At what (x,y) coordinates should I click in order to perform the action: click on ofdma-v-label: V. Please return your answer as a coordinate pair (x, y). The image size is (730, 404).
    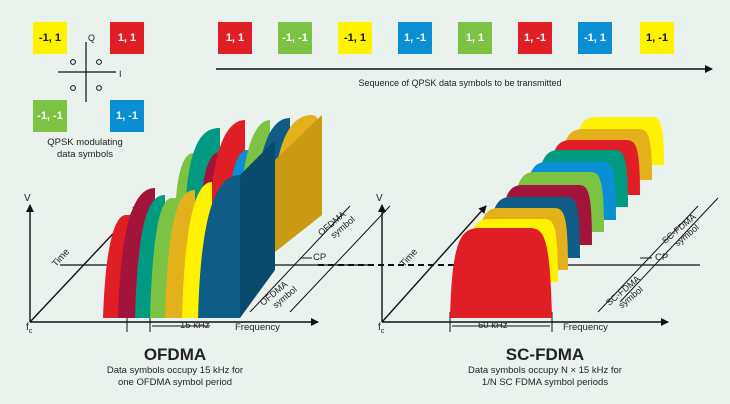
    Looking at the image, I should click on (27, 198).